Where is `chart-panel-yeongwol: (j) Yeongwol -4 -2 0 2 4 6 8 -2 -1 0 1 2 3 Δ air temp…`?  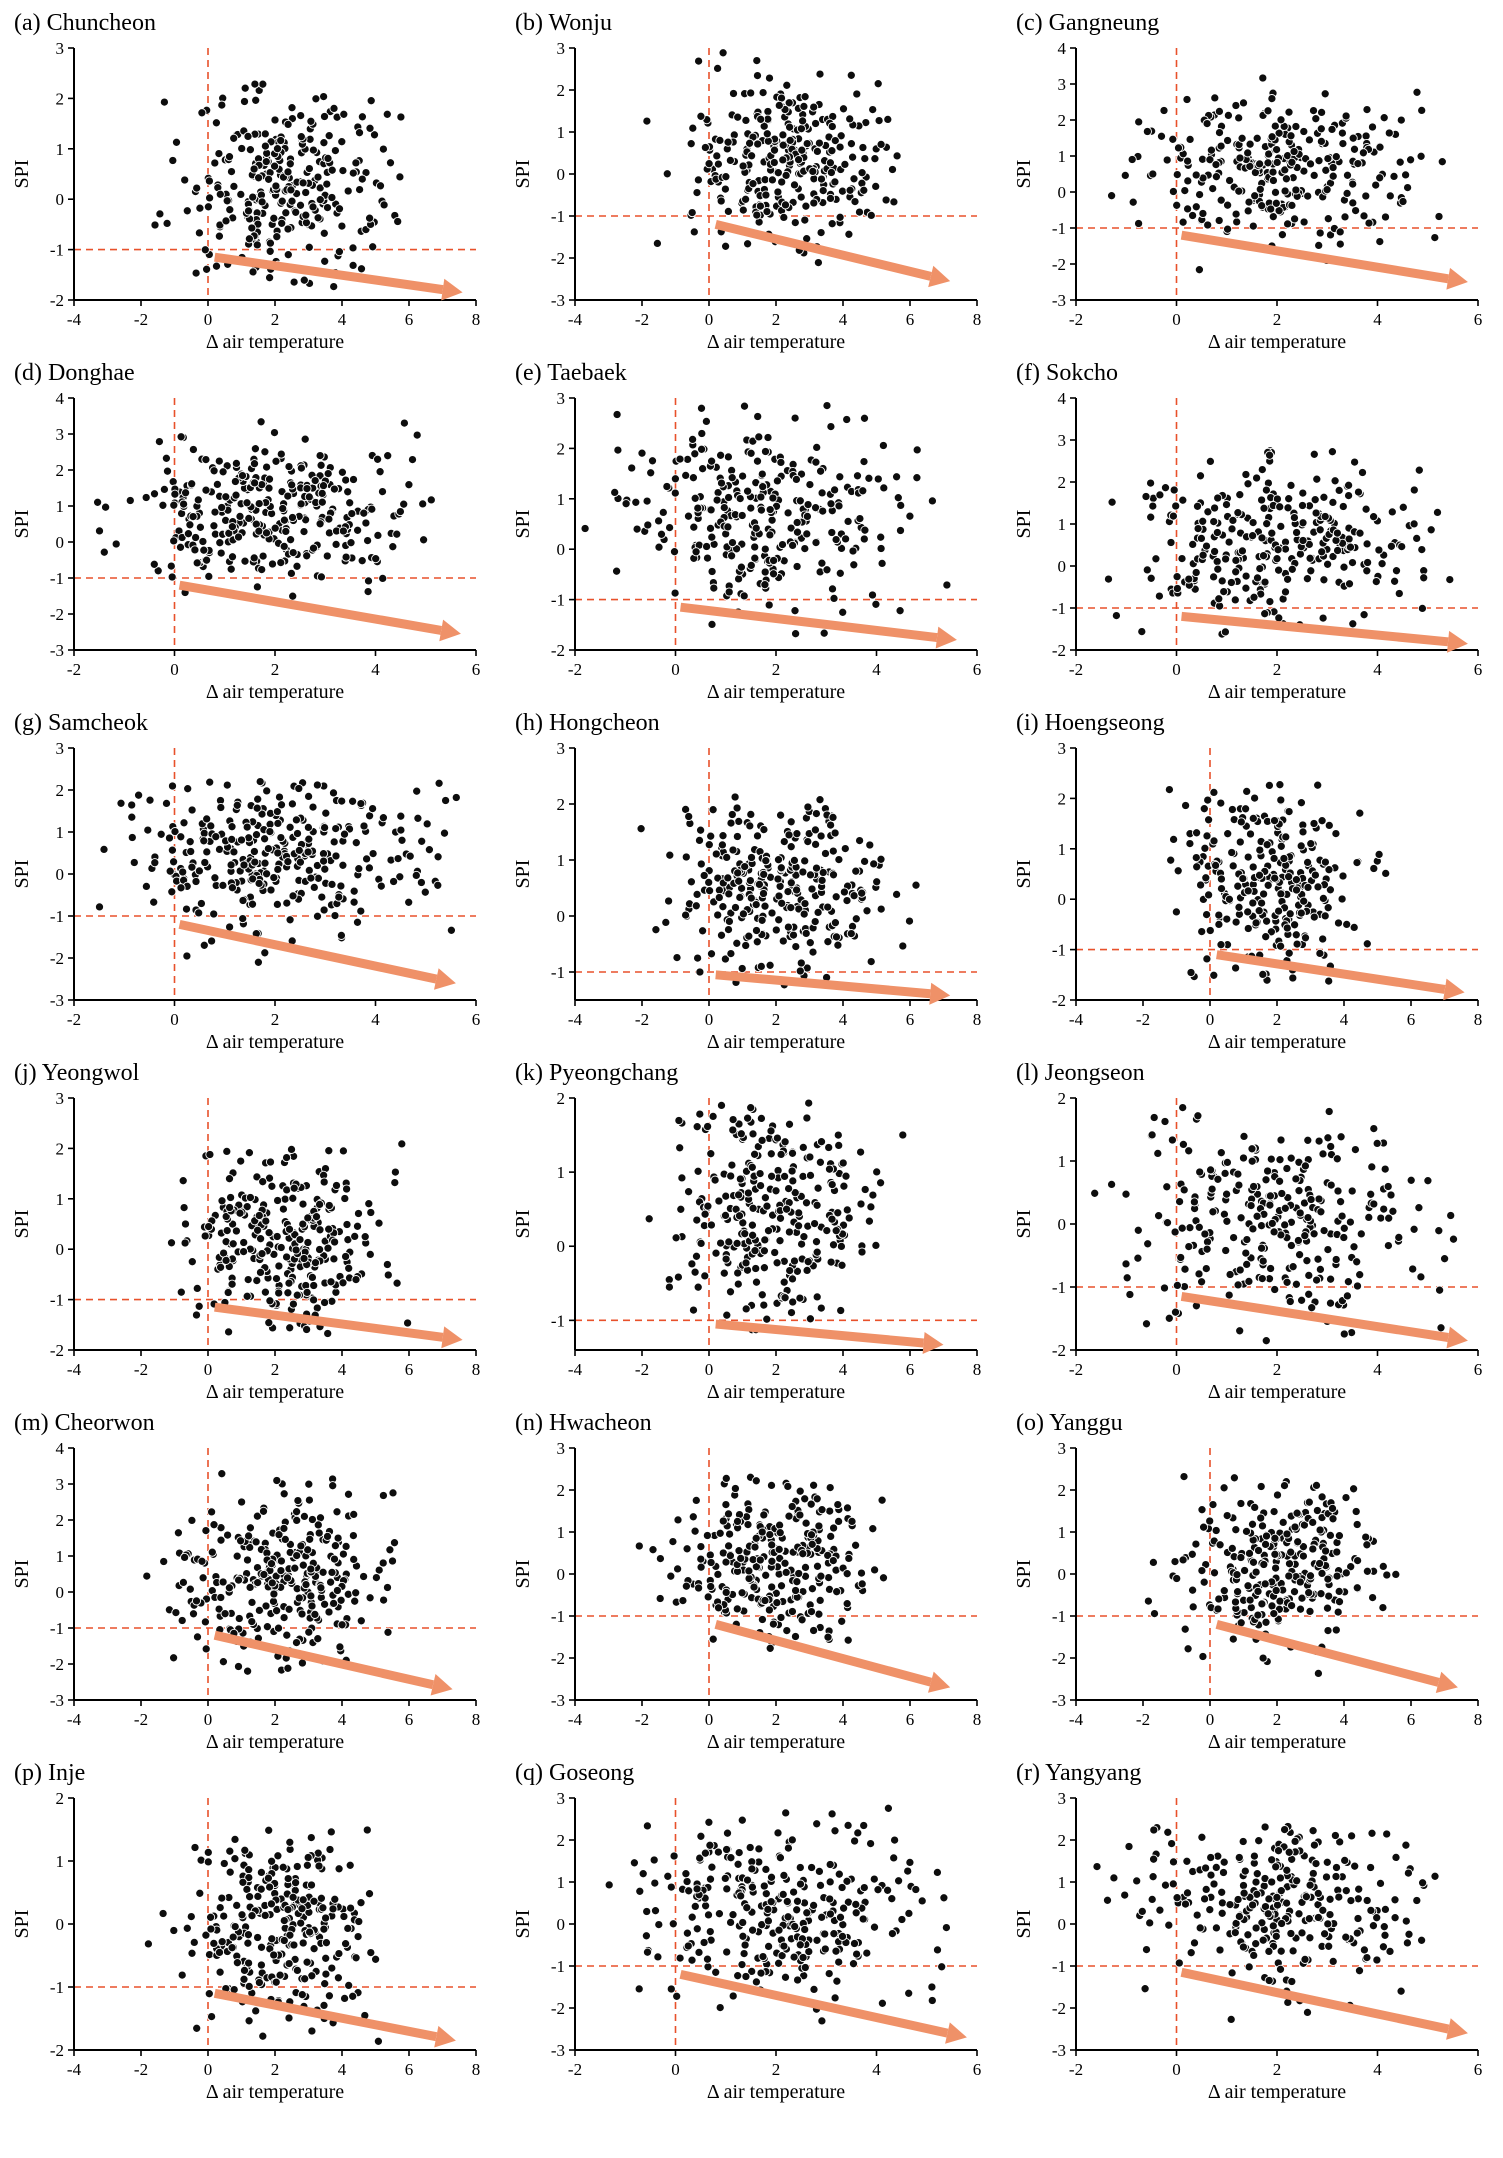 chart-panel-yeongwol: (j) Yeongwol -4 -2 0 2 4 6 8 -2 -1 0 1 2 3 Δ air temp… is located at coordinates (250, 1229).